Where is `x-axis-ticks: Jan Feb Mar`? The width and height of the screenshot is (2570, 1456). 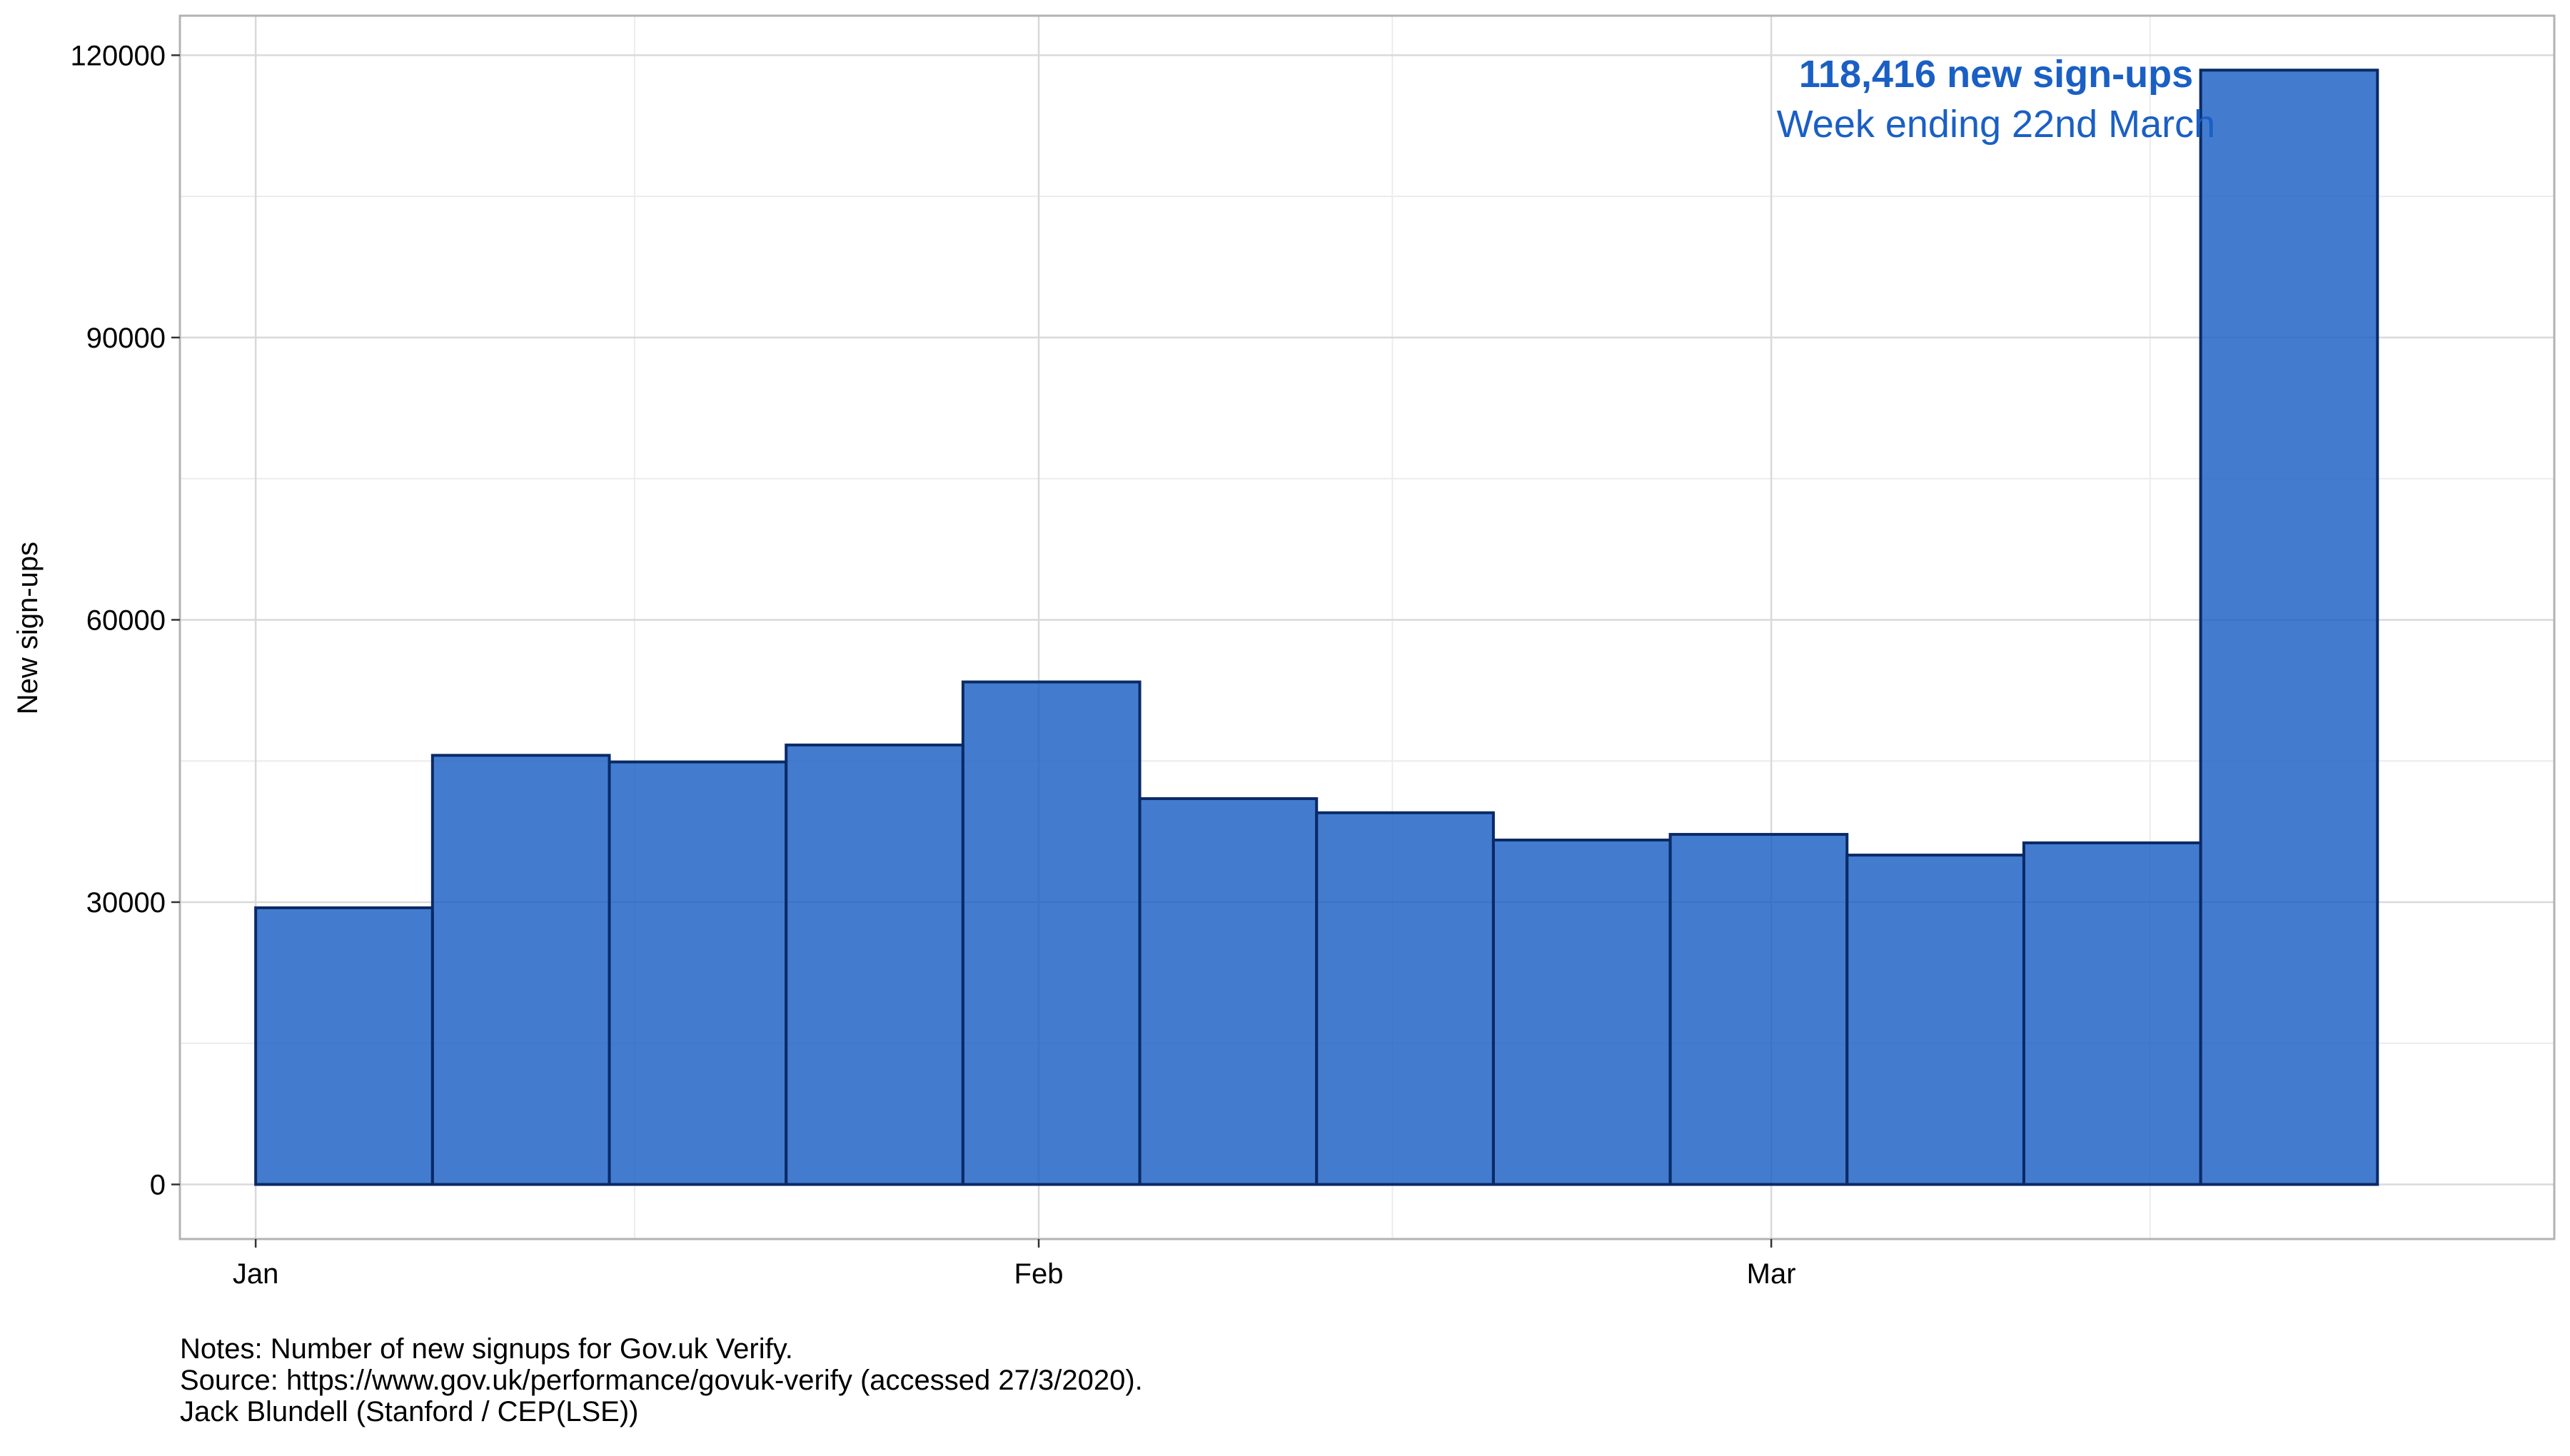 x-axis-ticks: Jan Feb Mar is located at coordinates (1014, 1264).